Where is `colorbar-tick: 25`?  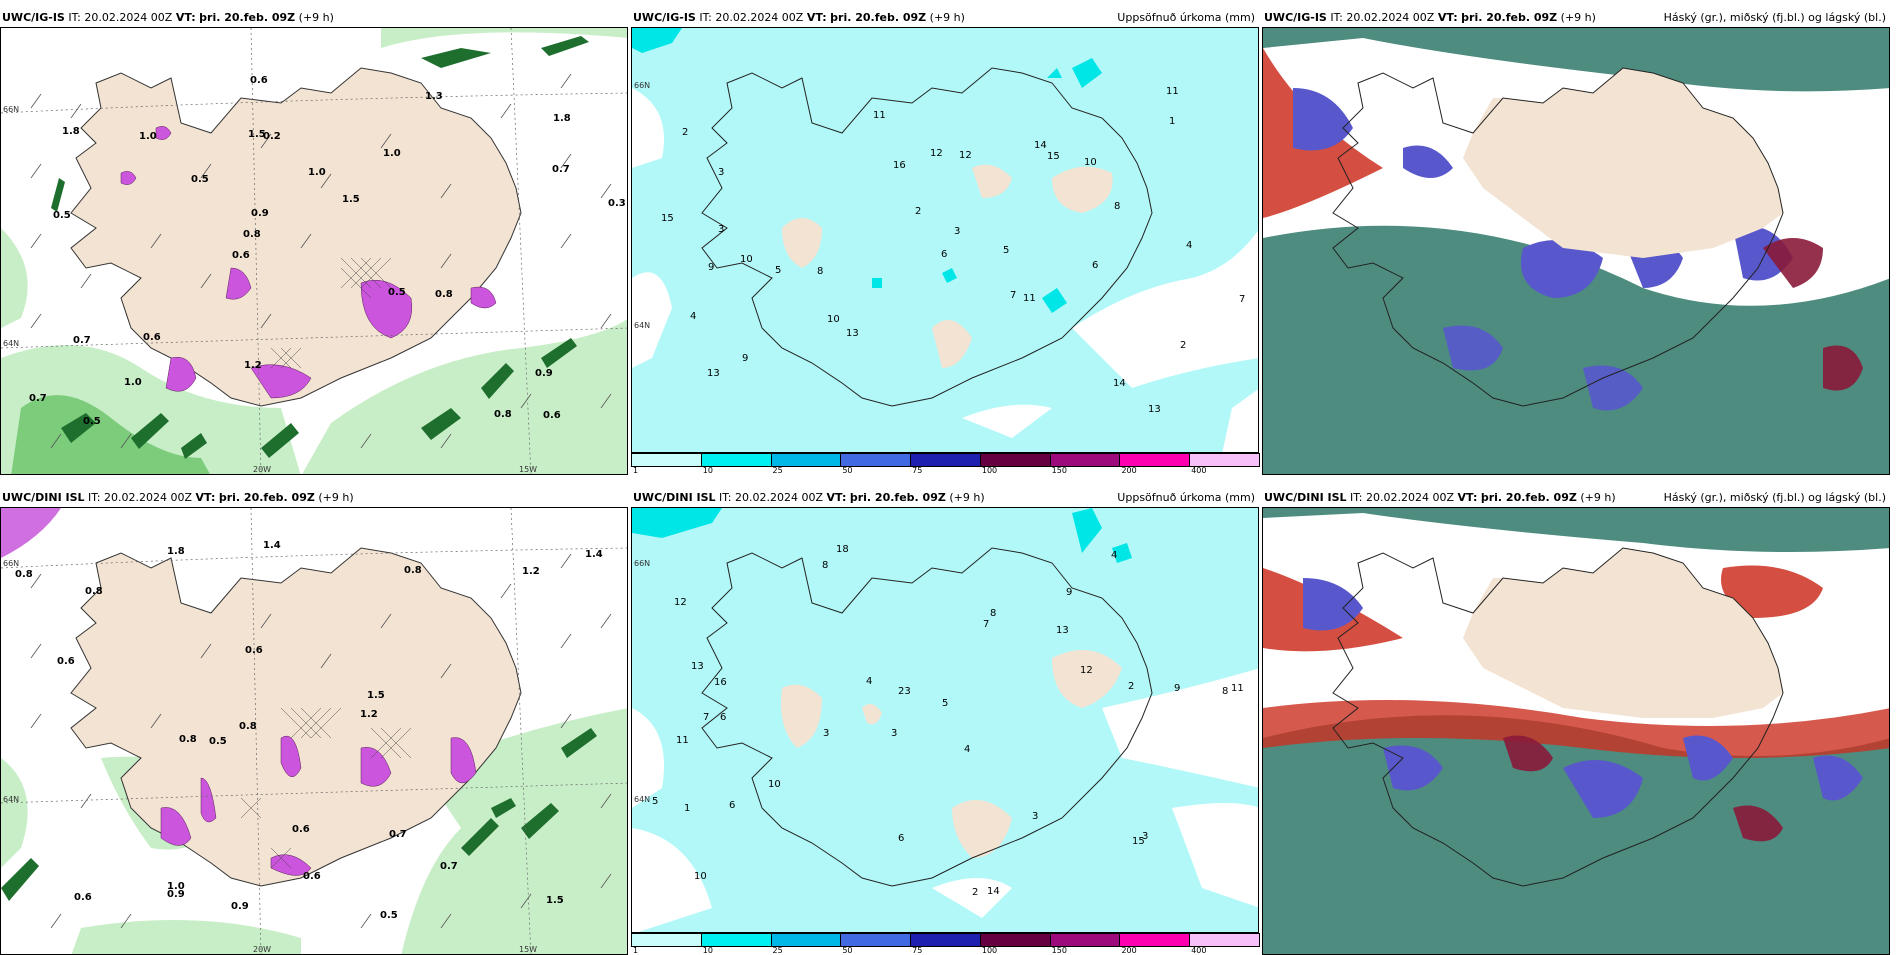 colorbar-tick: 25 is located at coordinates (777, 950).